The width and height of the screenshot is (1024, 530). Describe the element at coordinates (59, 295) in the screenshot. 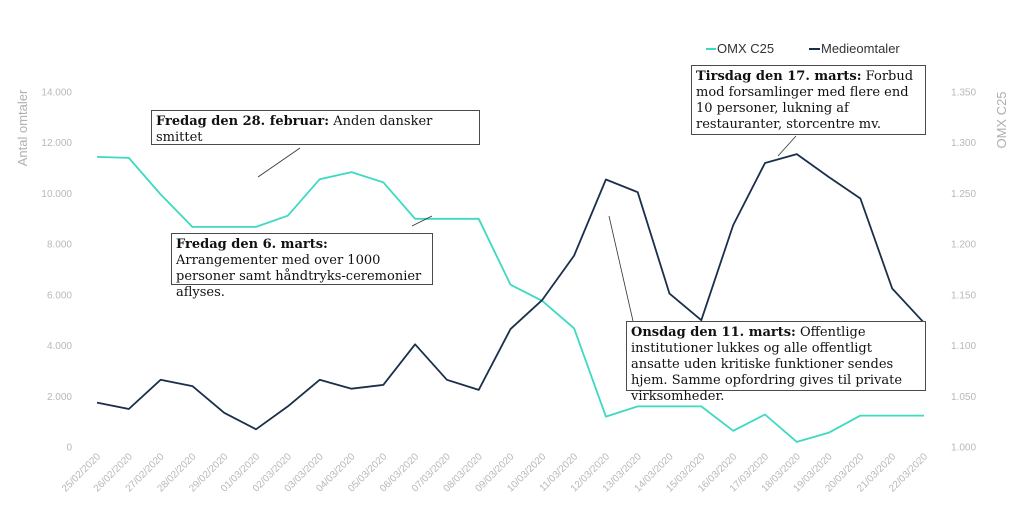

I see `left-tick-label: 6.000` at that location.